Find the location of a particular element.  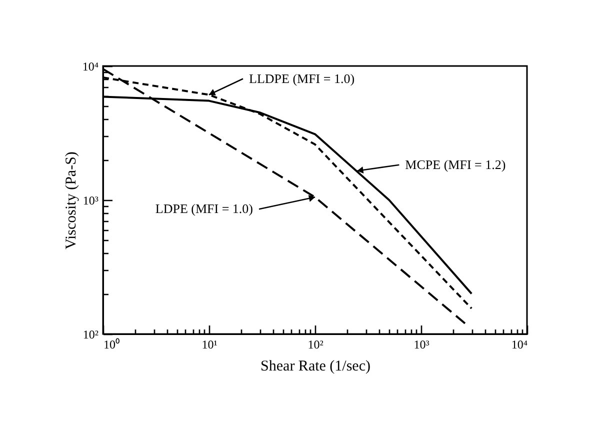

annotation: LDPE (MFI = 1.0) is located at coordinates (204, 208).